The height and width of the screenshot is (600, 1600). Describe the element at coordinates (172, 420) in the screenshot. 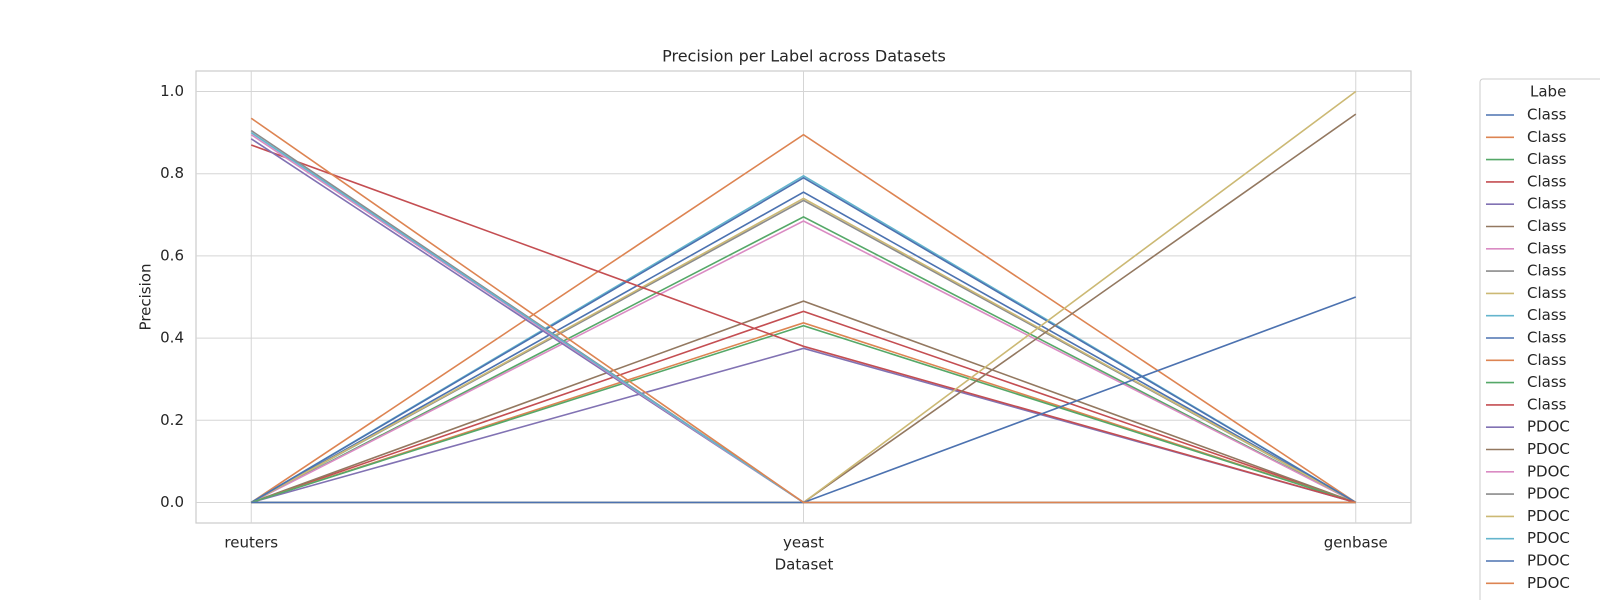

I see `y-tick-label: 0.2` at that location.